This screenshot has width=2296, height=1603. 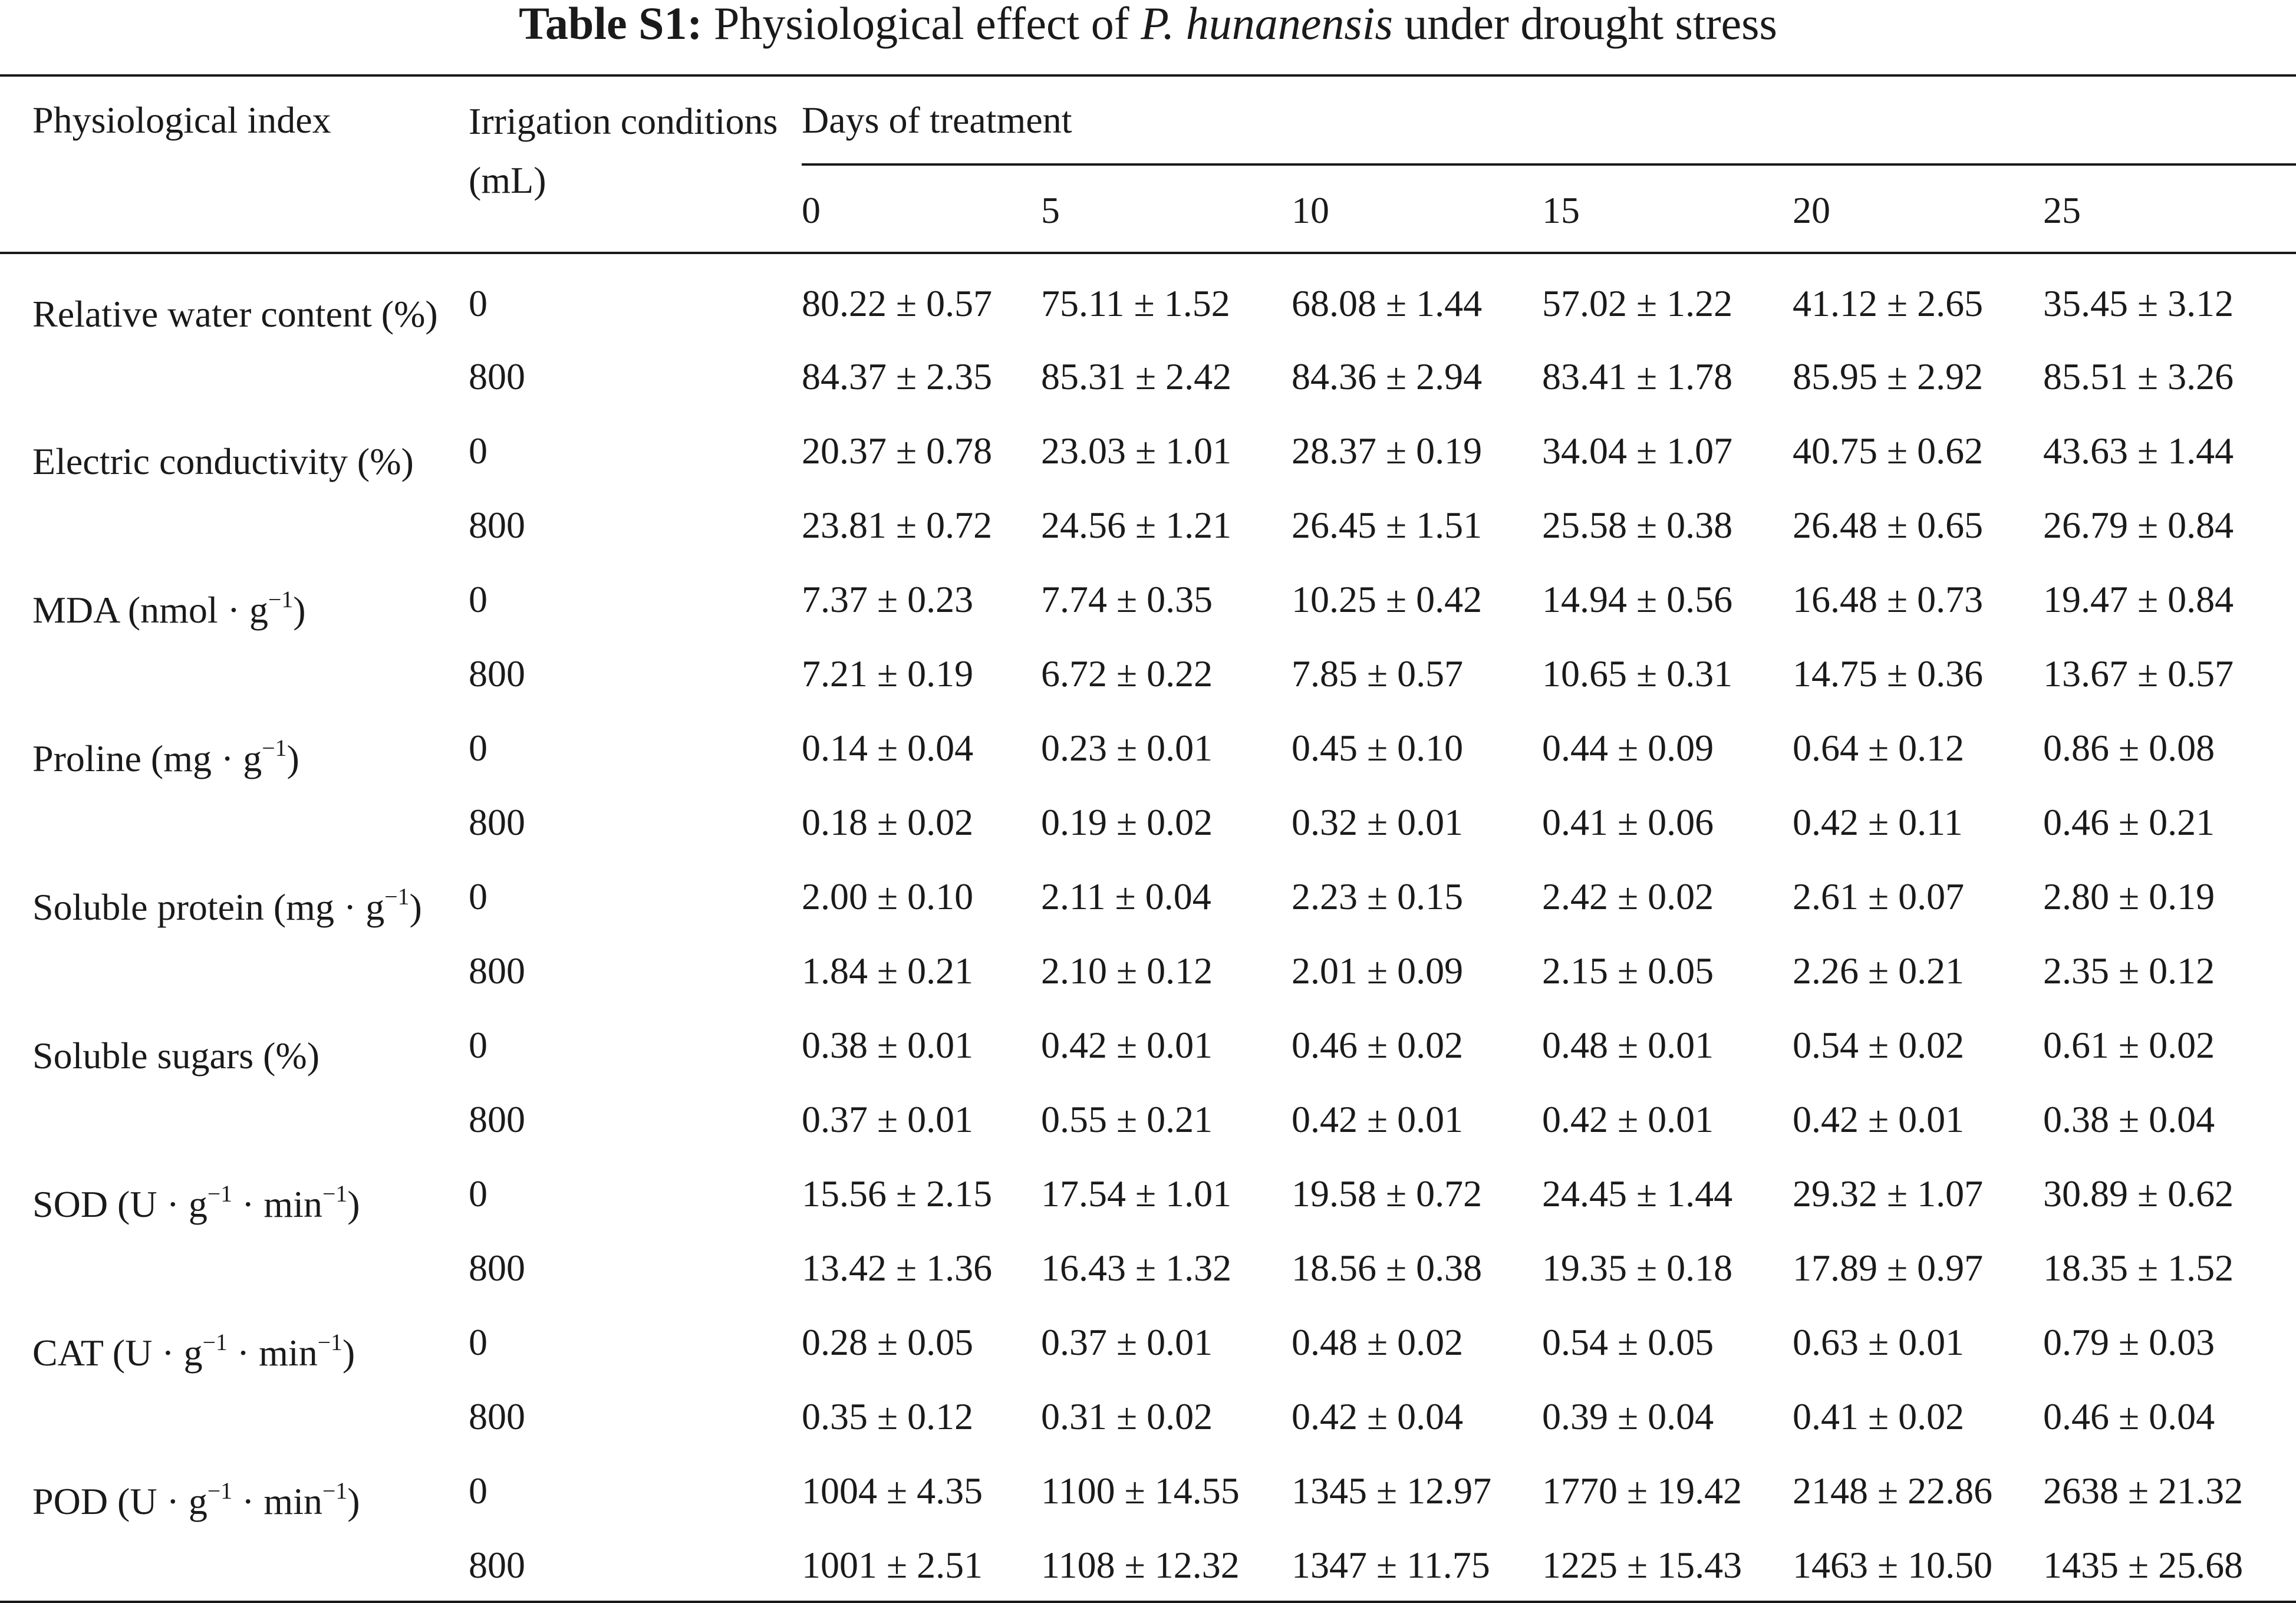 I want to click on header-day: 20, so click(x=1811, y=210).